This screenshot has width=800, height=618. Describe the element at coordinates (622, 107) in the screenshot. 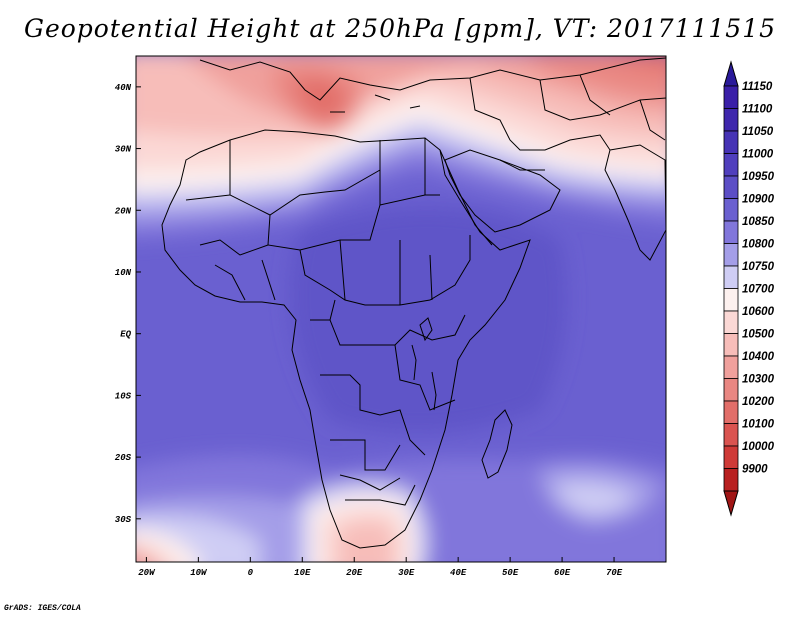

I see `border-asia` at that location.